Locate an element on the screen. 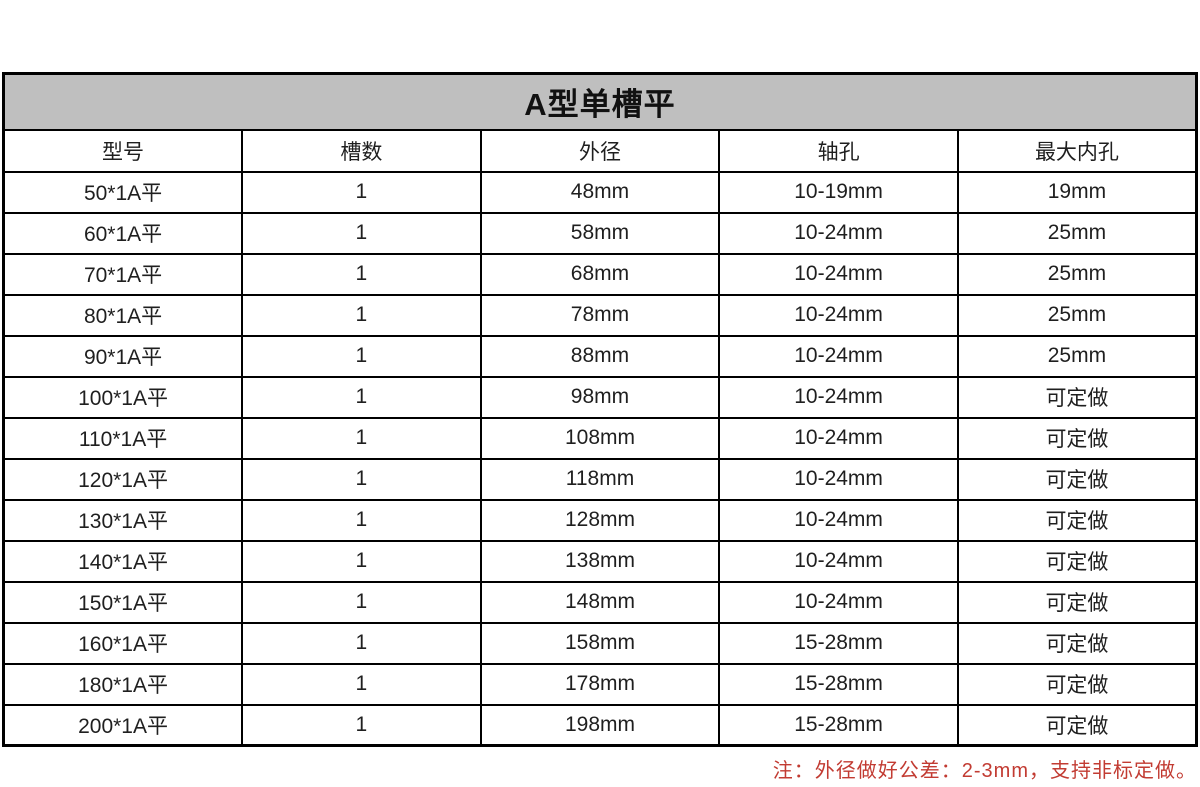  column-header: 最大内孔 is located at coordinates (1077, 150).